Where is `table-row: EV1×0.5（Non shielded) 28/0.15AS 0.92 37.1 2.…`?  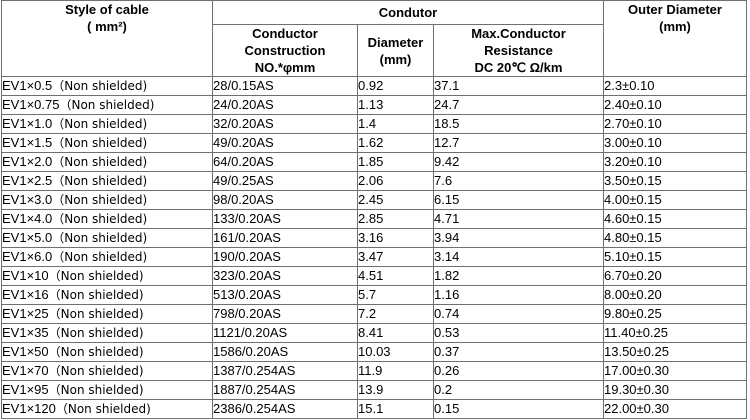 table-row: EV1×0.5（Non shielded) 28/0.15AS 0.92 37.1 2.… is located at coordinates (374, 86).